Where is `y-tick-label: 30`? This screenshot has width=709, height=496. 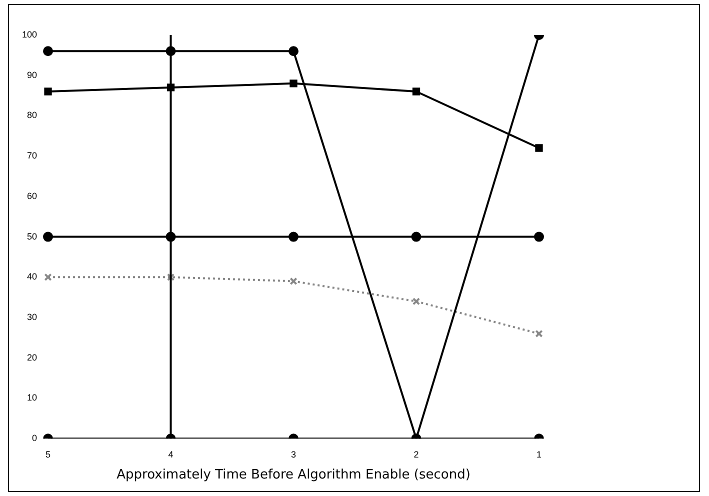
y-tick-label: 30 is located at coordinates (32, 317).